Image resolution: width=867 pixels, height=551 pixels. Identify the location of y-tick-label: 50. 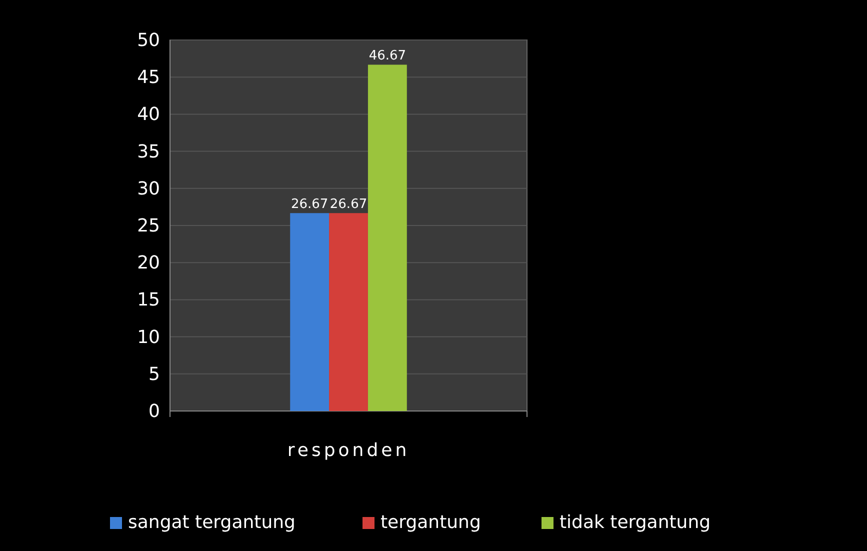
(148, 40).